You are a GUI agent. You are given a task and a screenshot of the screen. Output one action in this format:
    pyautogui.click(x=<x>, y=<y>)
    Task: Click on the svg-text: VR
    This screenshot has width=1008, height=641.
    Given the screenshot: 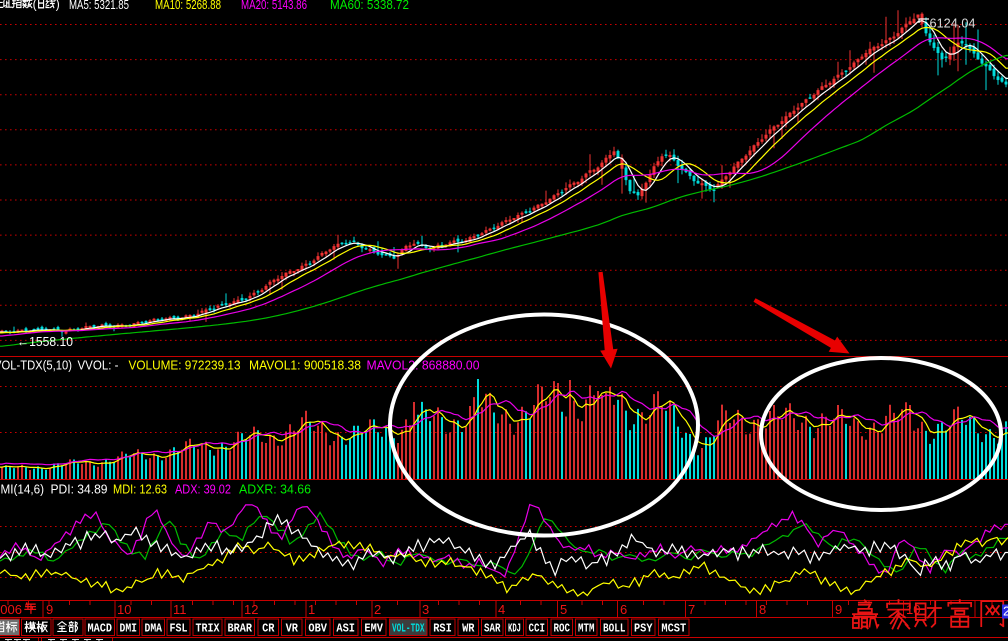 What is the action you would take?
    pyautogui.click(x=292, y=629)
    